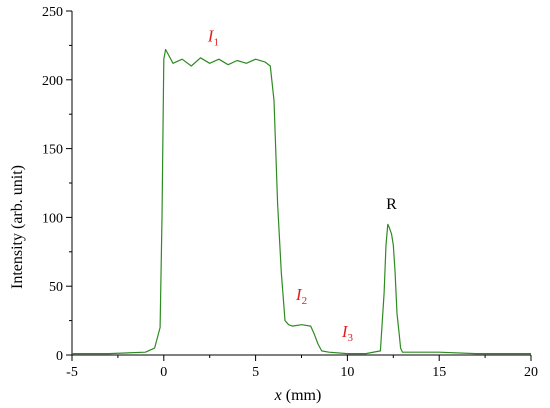  I want to click on y-tick-label: 100, so click(52, 218).